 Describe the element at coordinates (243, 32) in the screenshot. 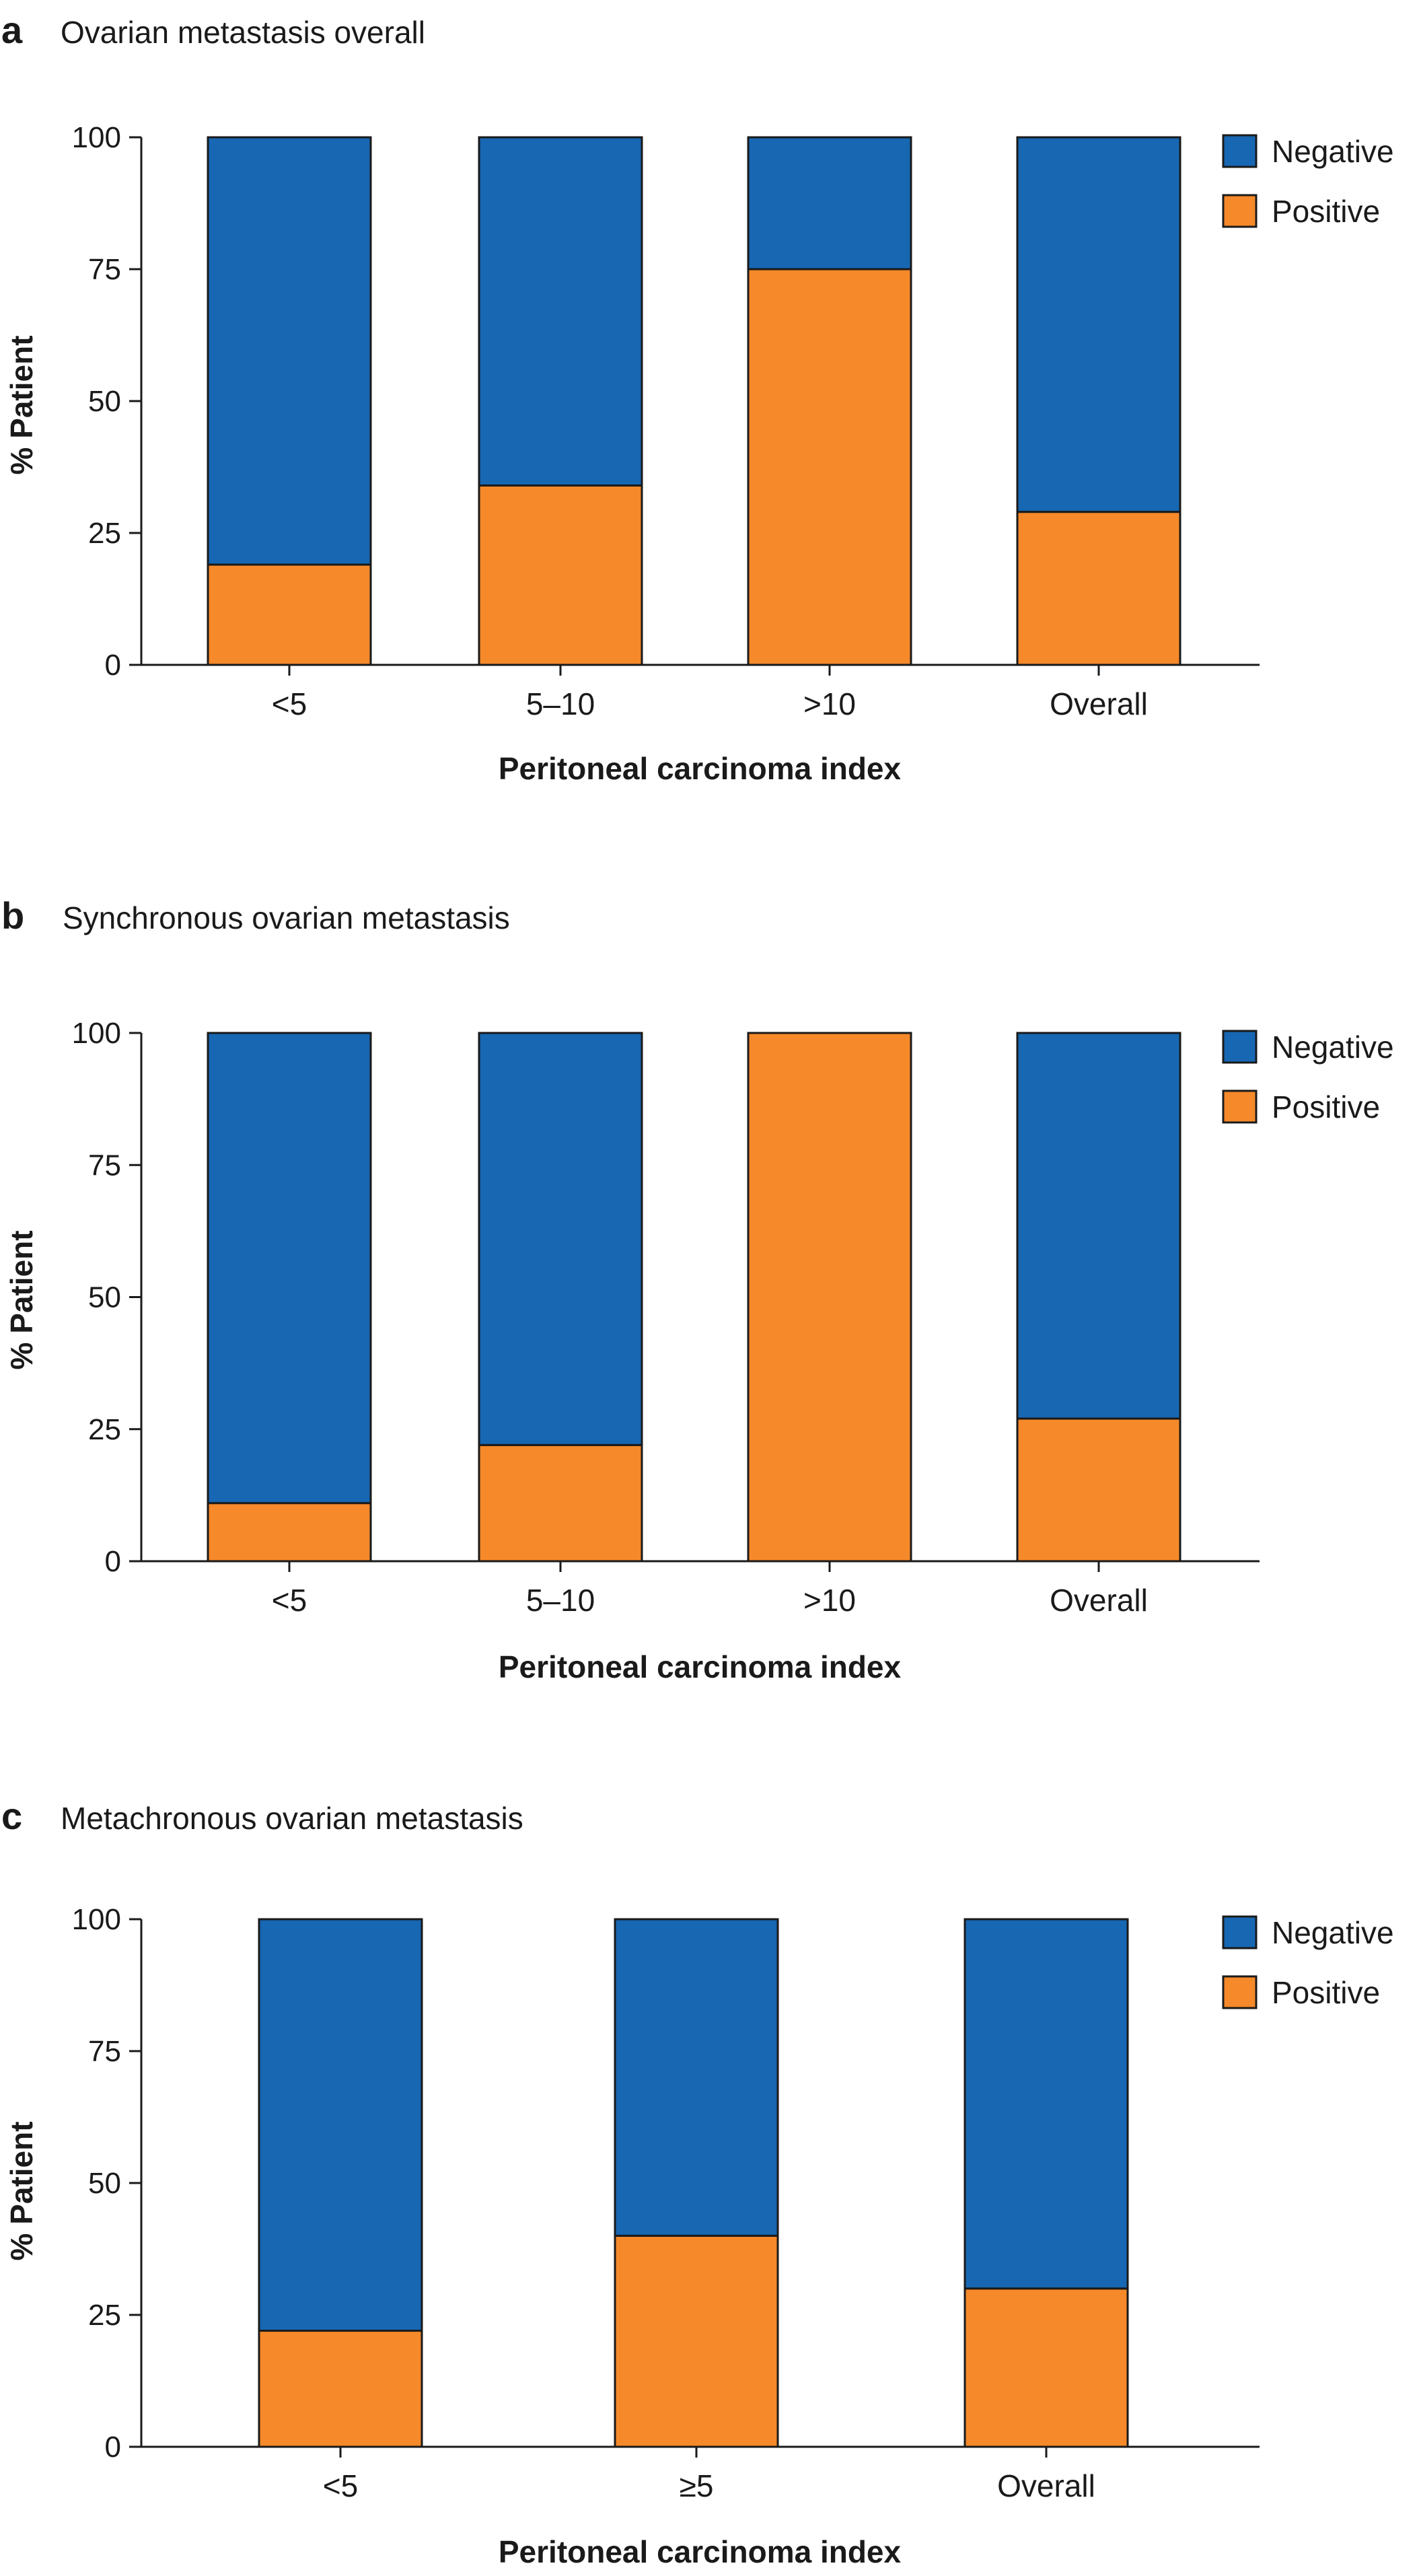

I see `panel-a-title: Ovarian metastasis overall` at that location.